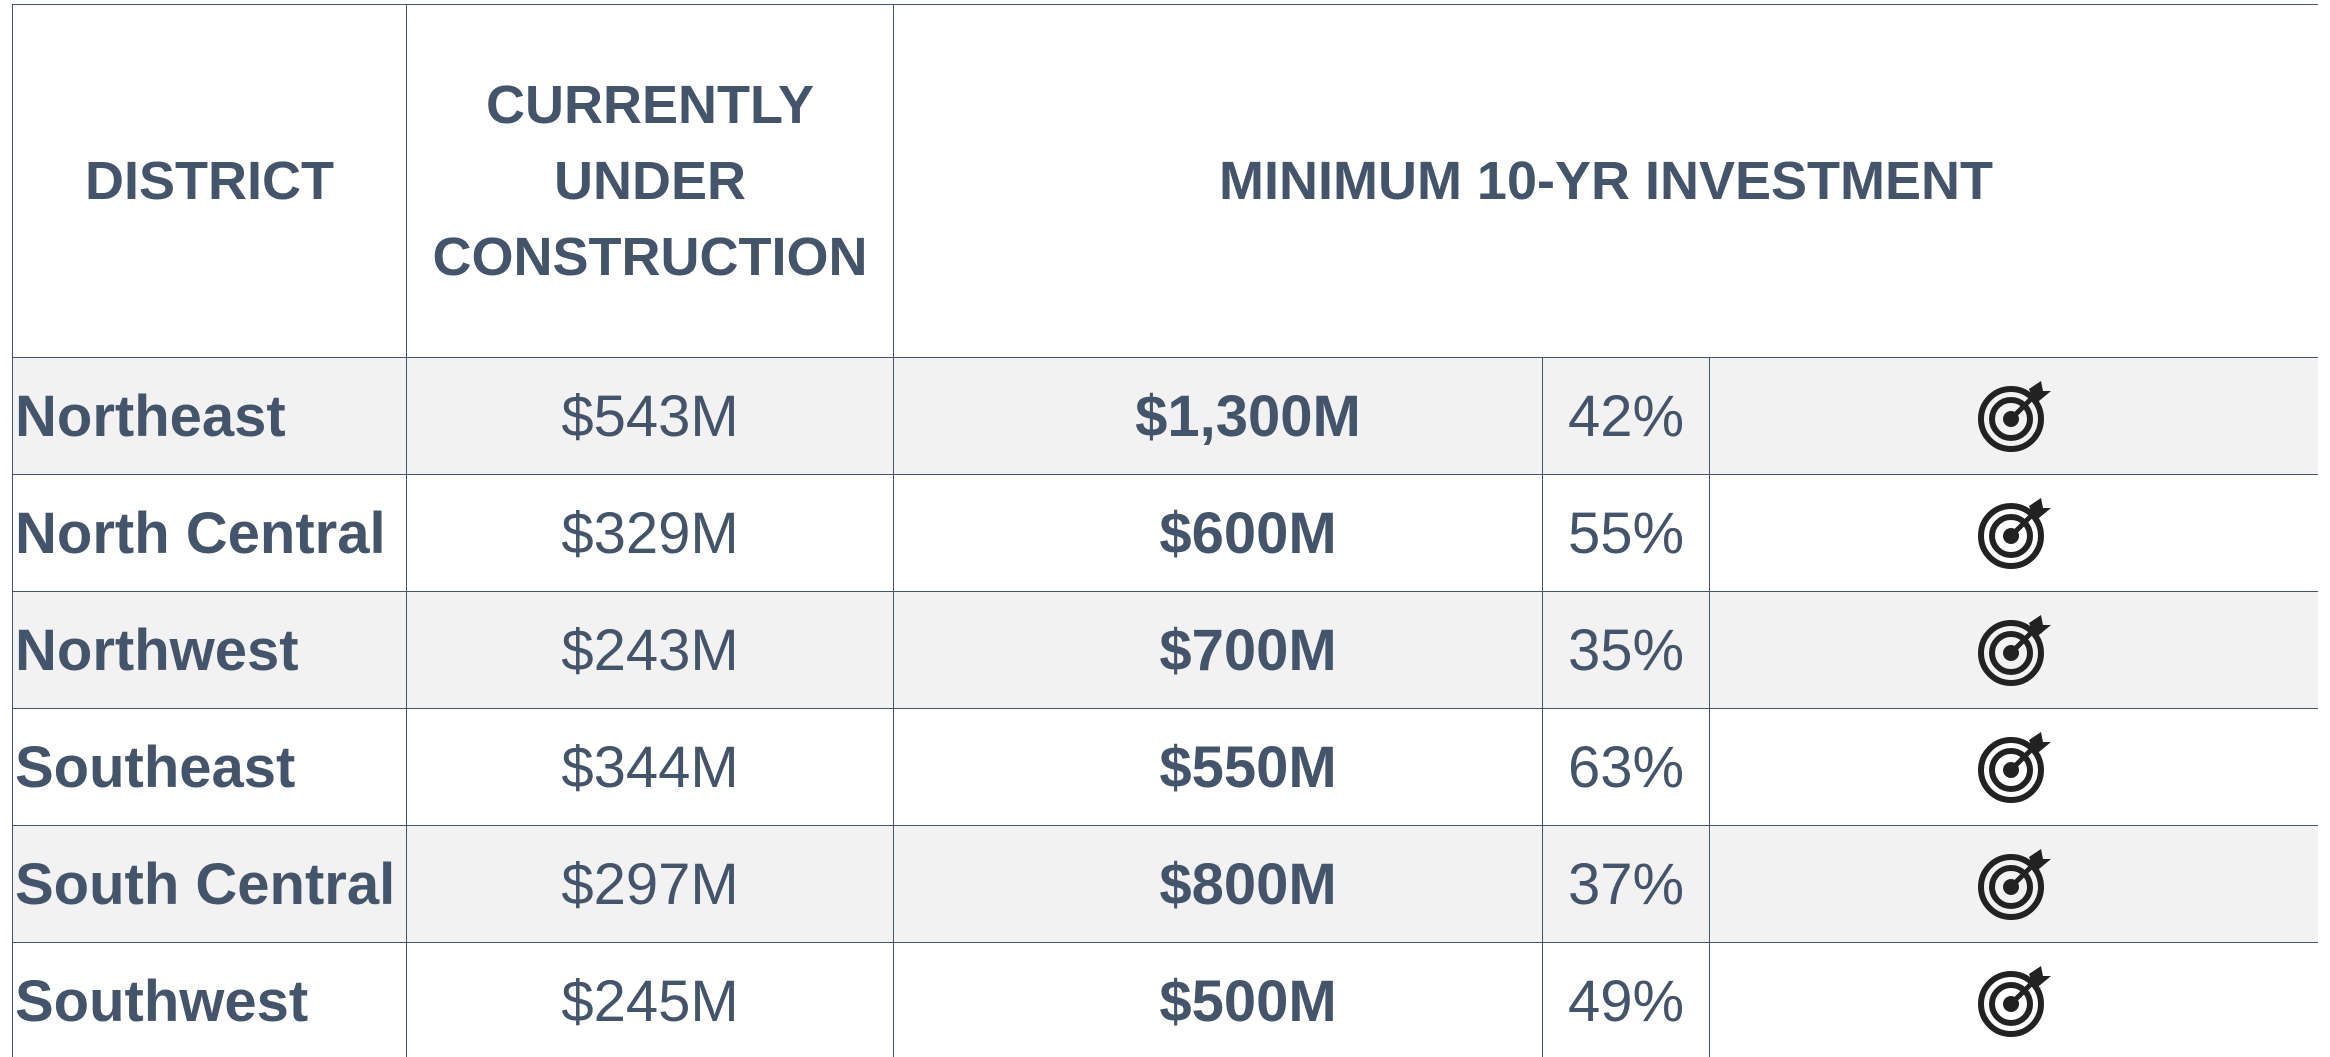  I want to click on table-row: Southwest $245M $500M 49%, so click(1165, 999).